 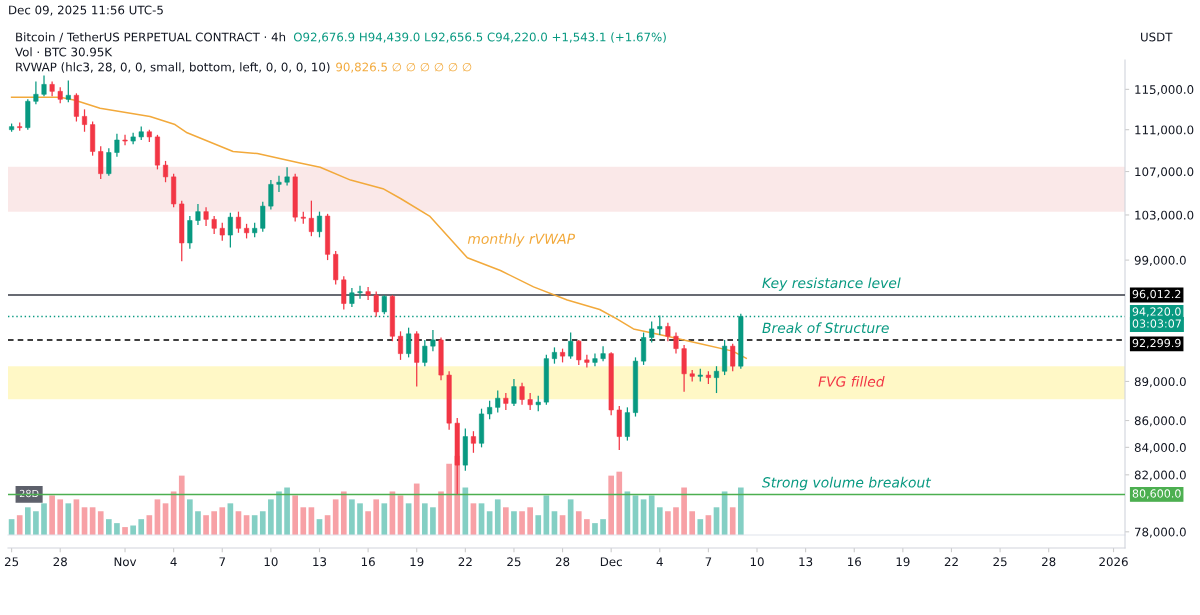 I want to click on text: 80,600.0, so click(x=1156, y=494).